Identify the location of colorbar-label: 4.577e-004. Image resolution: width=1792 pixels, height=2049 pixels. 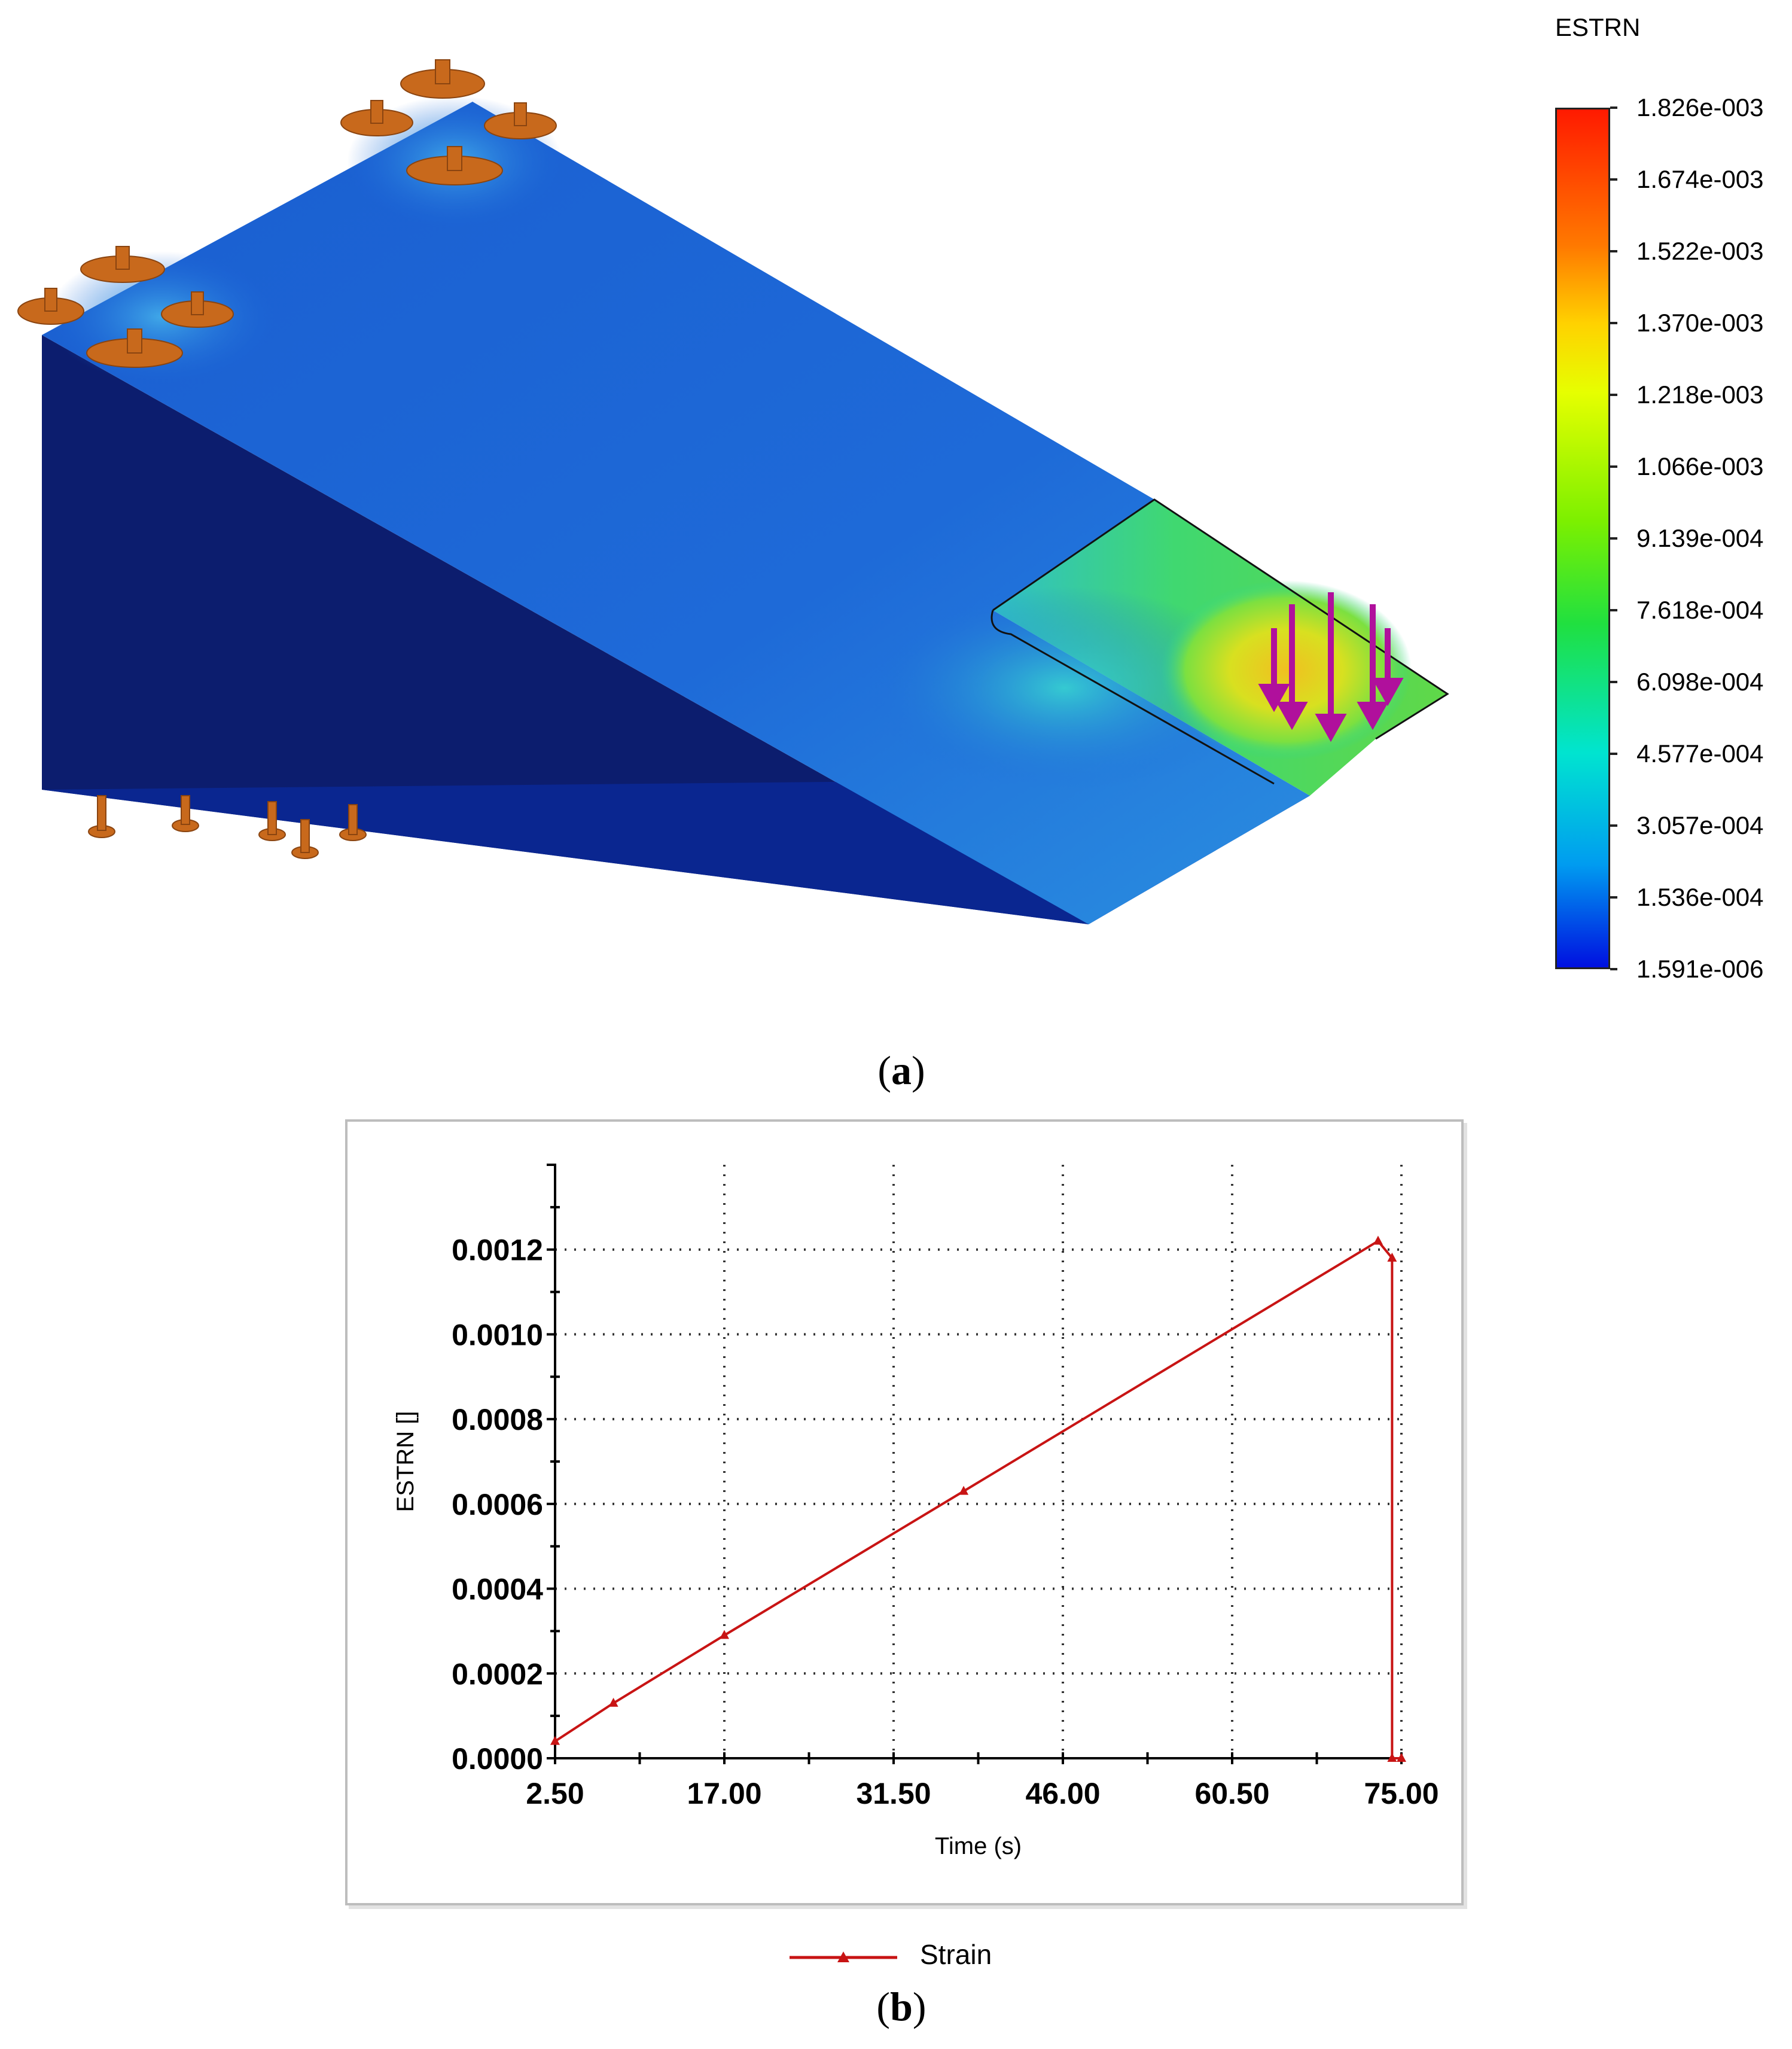
(1700, 754).